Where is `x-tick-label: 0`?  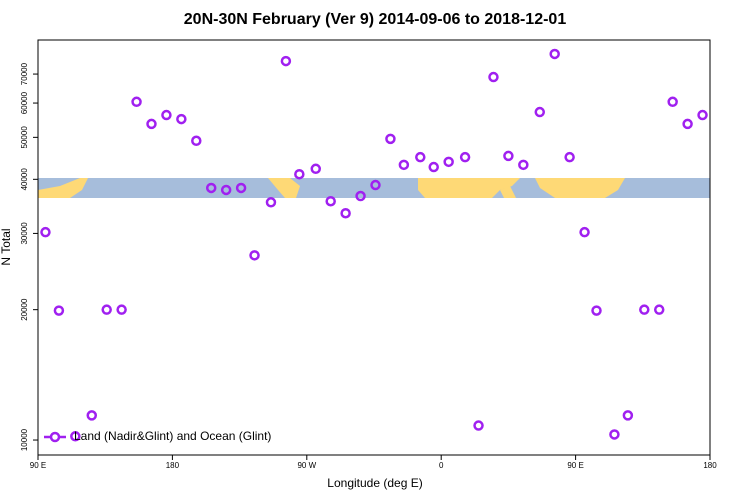 x-tick-label: 0 is located at coordinates (441, 465).